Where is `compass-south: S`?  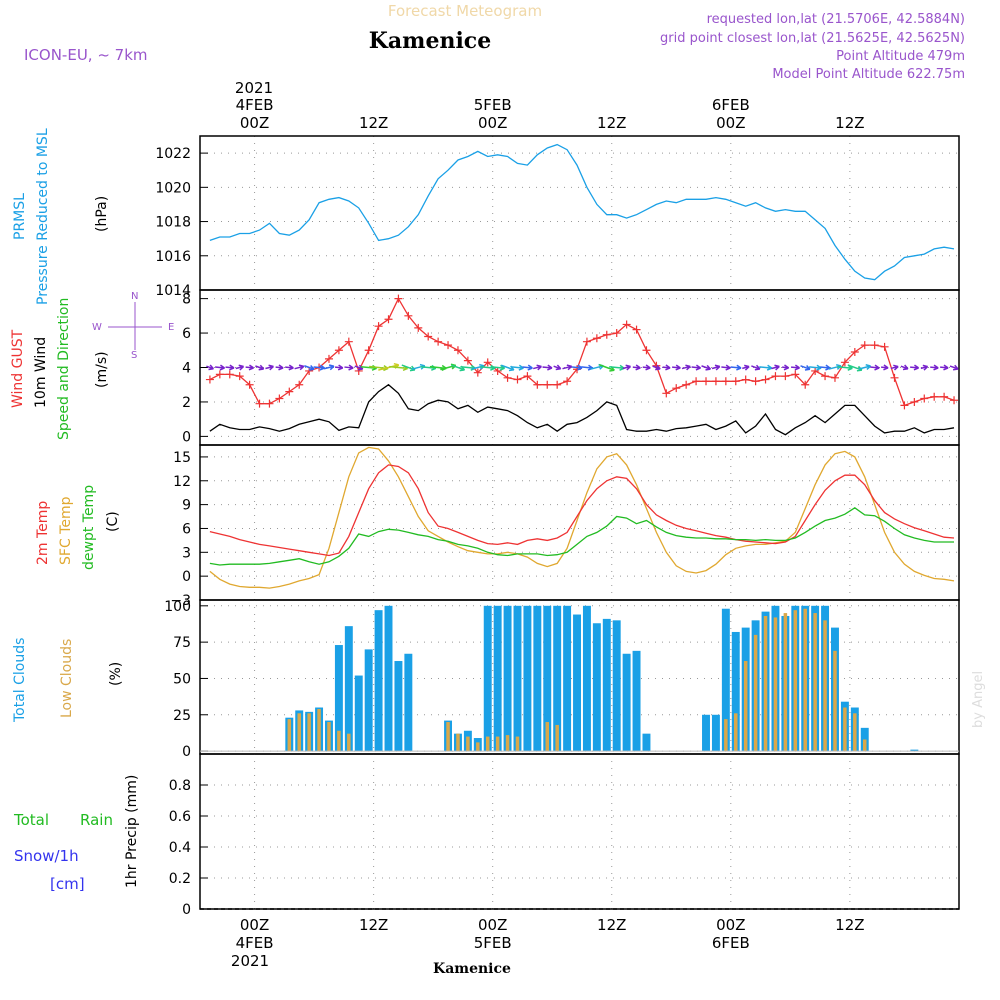 compass-south: S is located at coordinates (134, 355).